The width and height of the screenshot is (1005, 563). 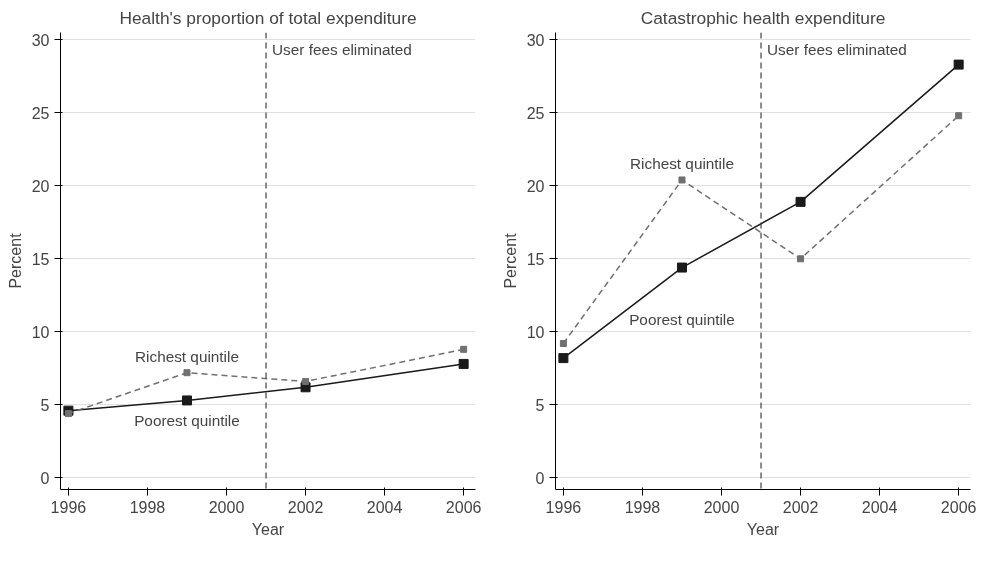 What do you see at coordinates (763, 17) in the screenshot?
I see `chart-title: Catastrophic health expenditure` at bounding box center [763, 17].